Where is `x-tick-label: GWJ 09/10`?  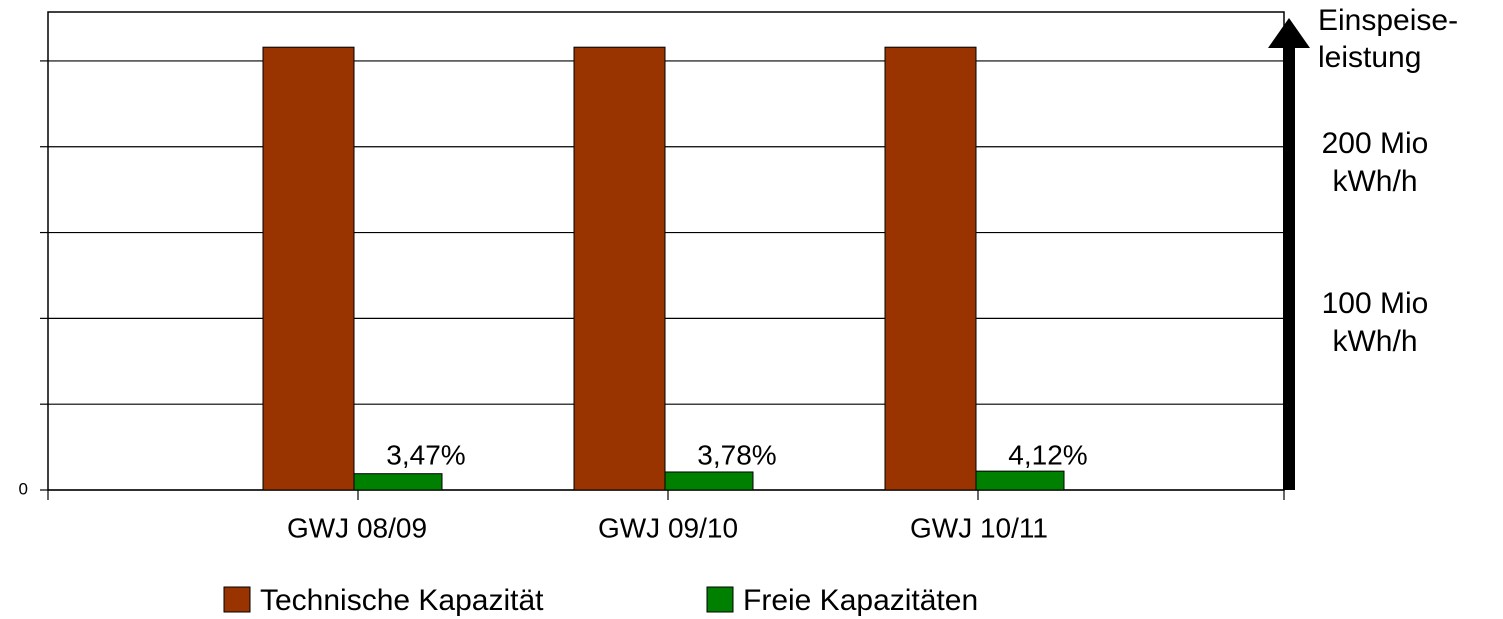
x-tick-label: GWJ 09/10 is located at coordinates (668, 527).